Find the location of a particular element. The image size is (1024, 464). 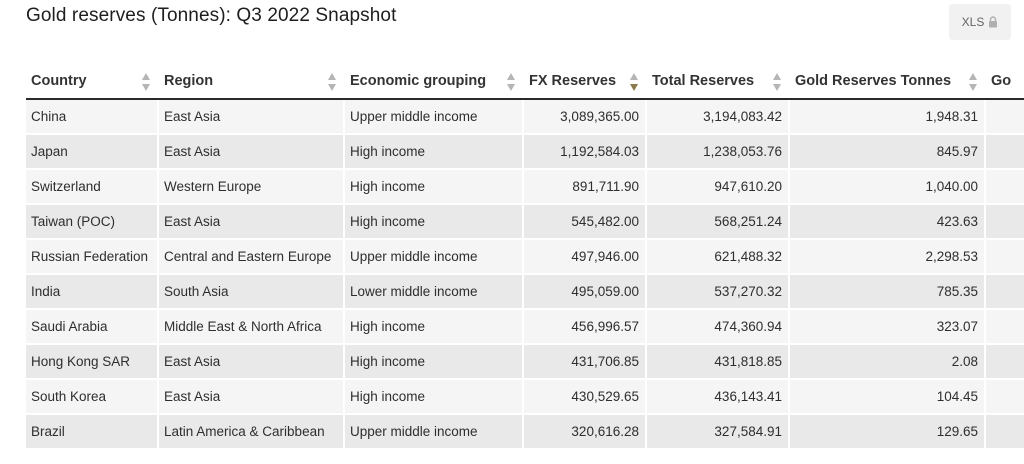

column-header-label: FX Reserves is located at coordinates (573, 81).